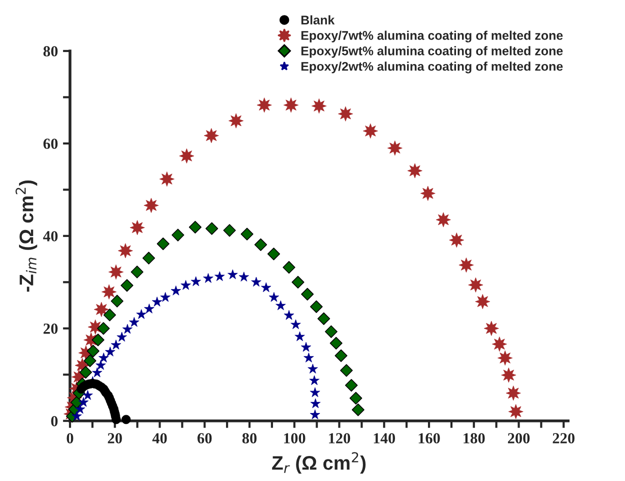 This screenshot has width=625, height=481. Describe the element at coordinates (432, 36) in the screenshot. I see `legend-label: Epoxy/7wt% alumina coating of melted zone` at that location.